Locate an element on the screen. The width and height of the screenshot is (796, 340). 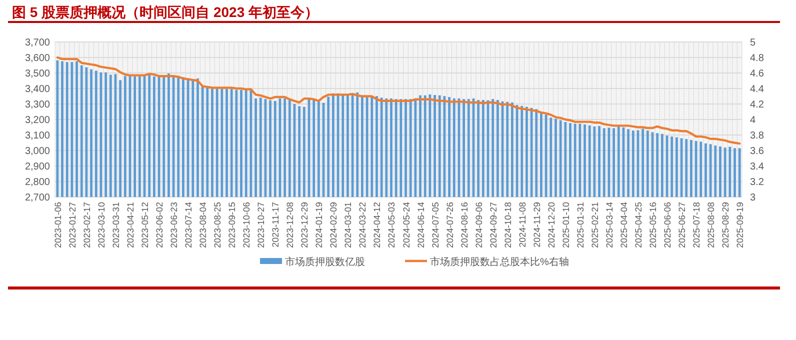
x-tick-label: 2025-03-14 is located at coordinates (609, 225).